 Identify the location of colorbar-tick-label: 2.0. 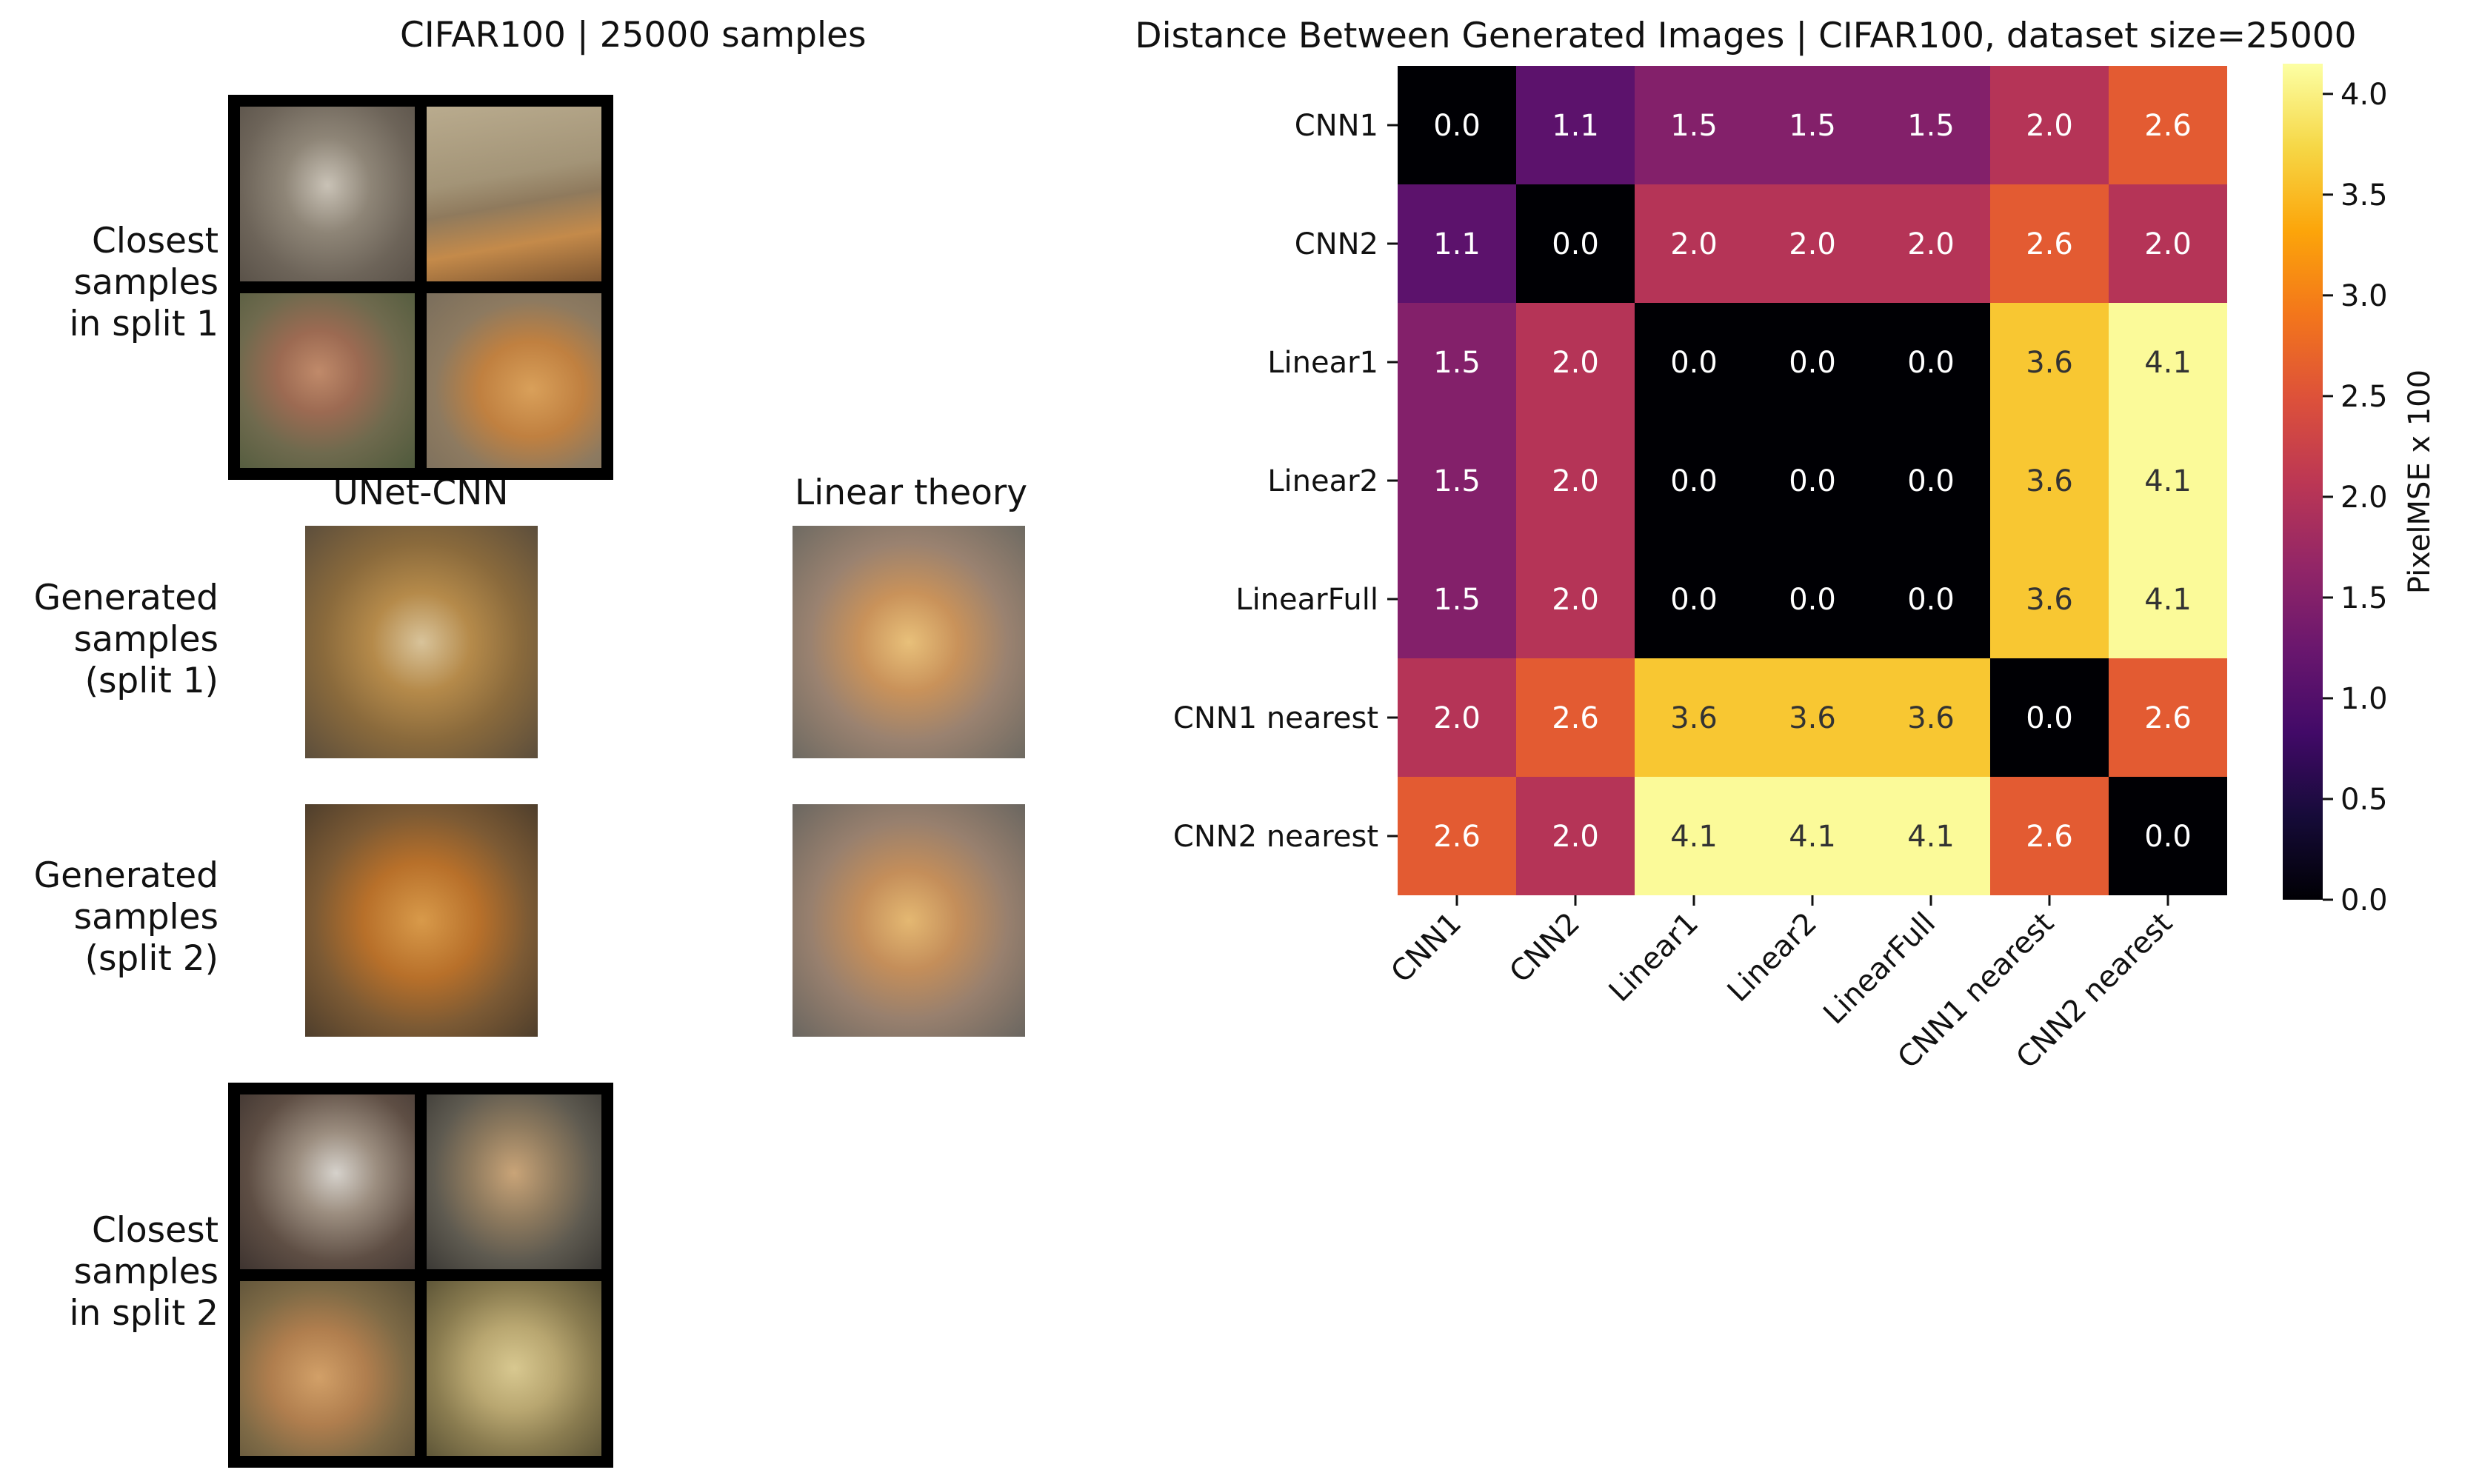
(2364, 498).